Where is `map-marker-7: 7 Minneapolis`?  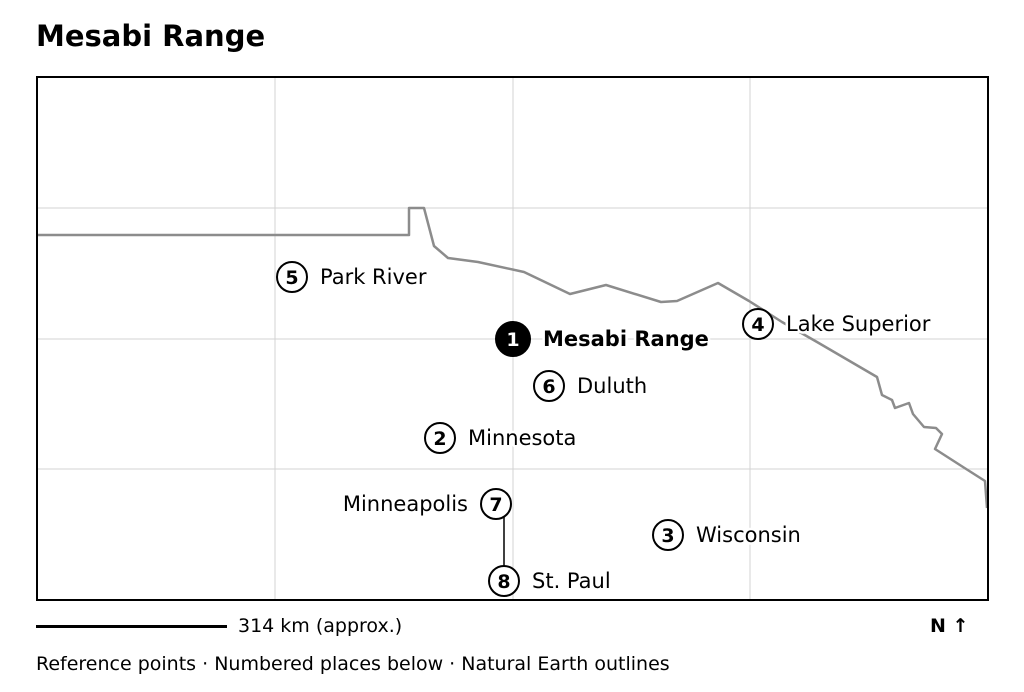
map-marker-7: 7 Minneapolis is located at coordinates (426, 504).